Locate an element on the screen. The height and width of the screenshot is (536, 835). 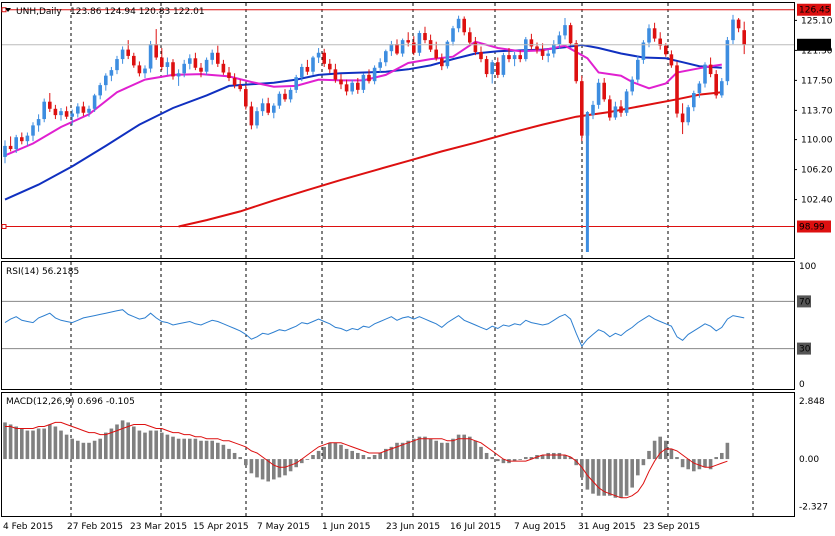
rsi-tick-label-0: 100 is located at coordinates (807, 267).